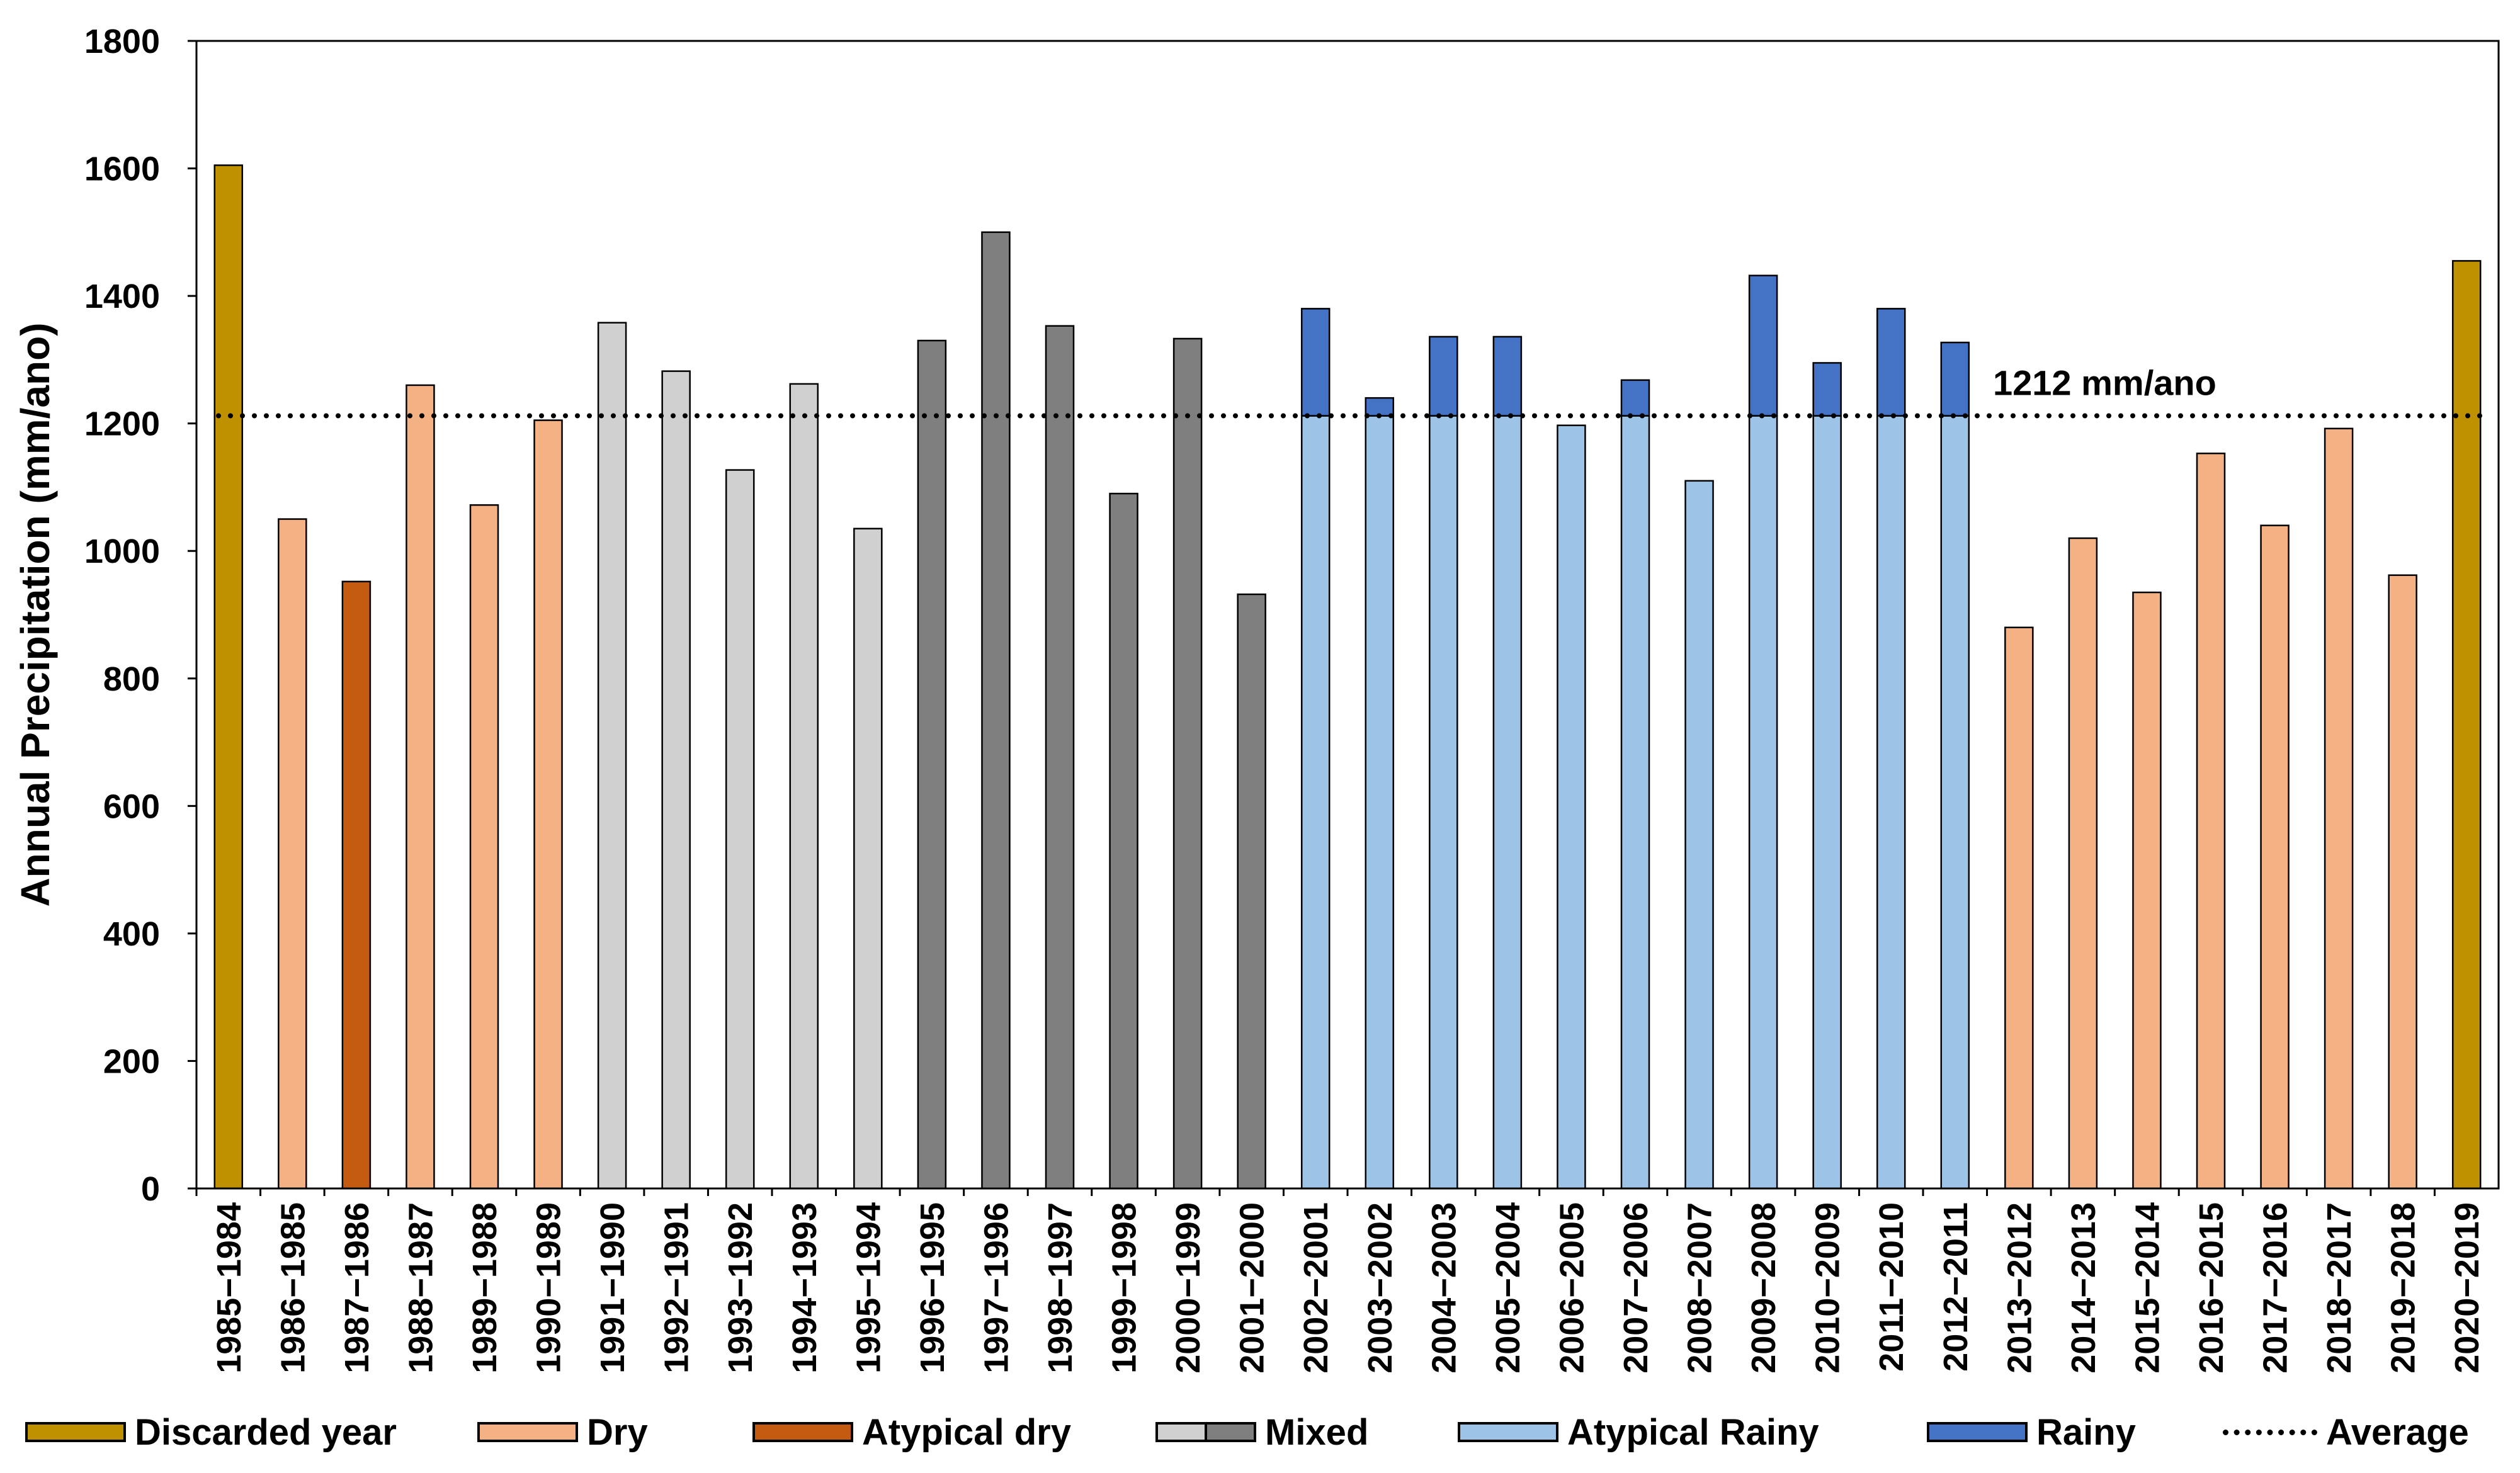 The height and width of the screenshot is (1473, 2520). I want to click on average-label: 1212 mm/ano, so click(2104, 383).